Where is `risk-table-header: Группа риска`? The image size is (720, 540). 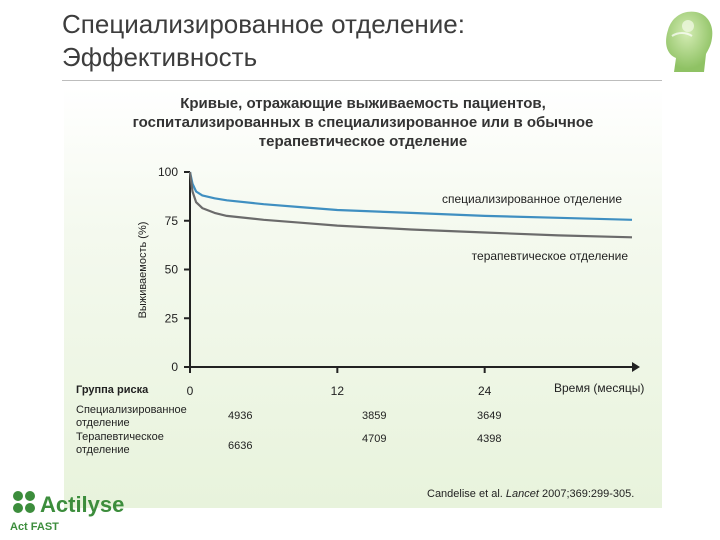
risk-table-header: Группа риска is located at coordinates (112, 390).